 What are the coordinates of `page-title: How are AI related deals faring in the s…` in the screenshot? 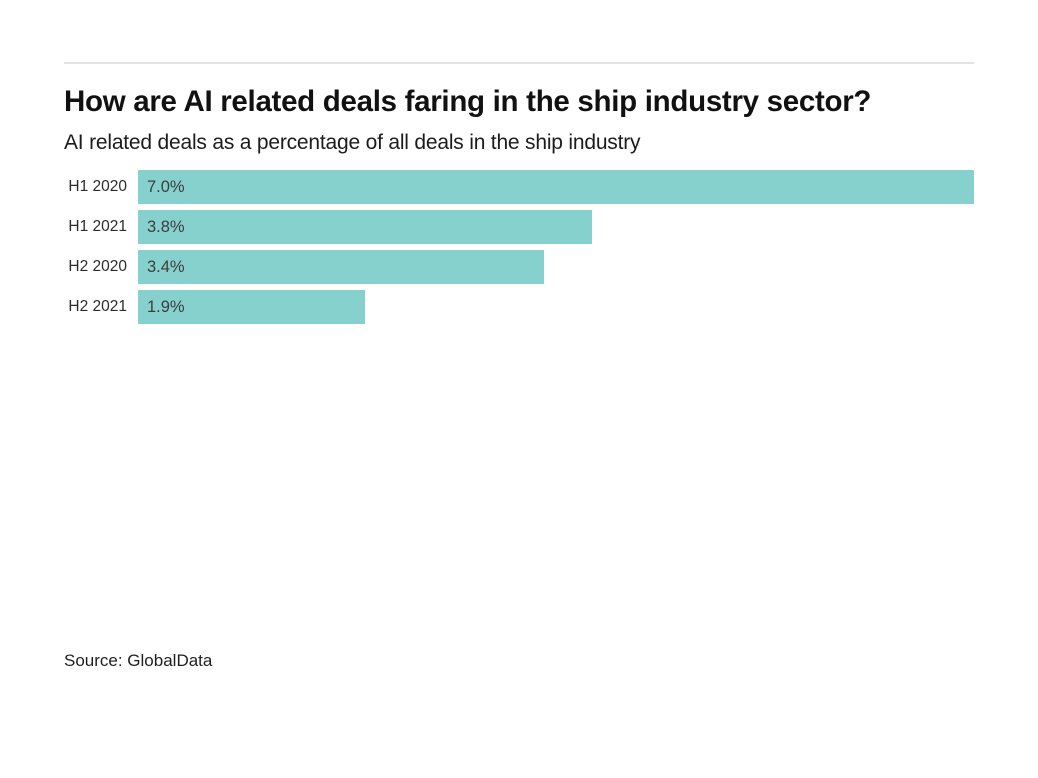 It's located at (468, 101).